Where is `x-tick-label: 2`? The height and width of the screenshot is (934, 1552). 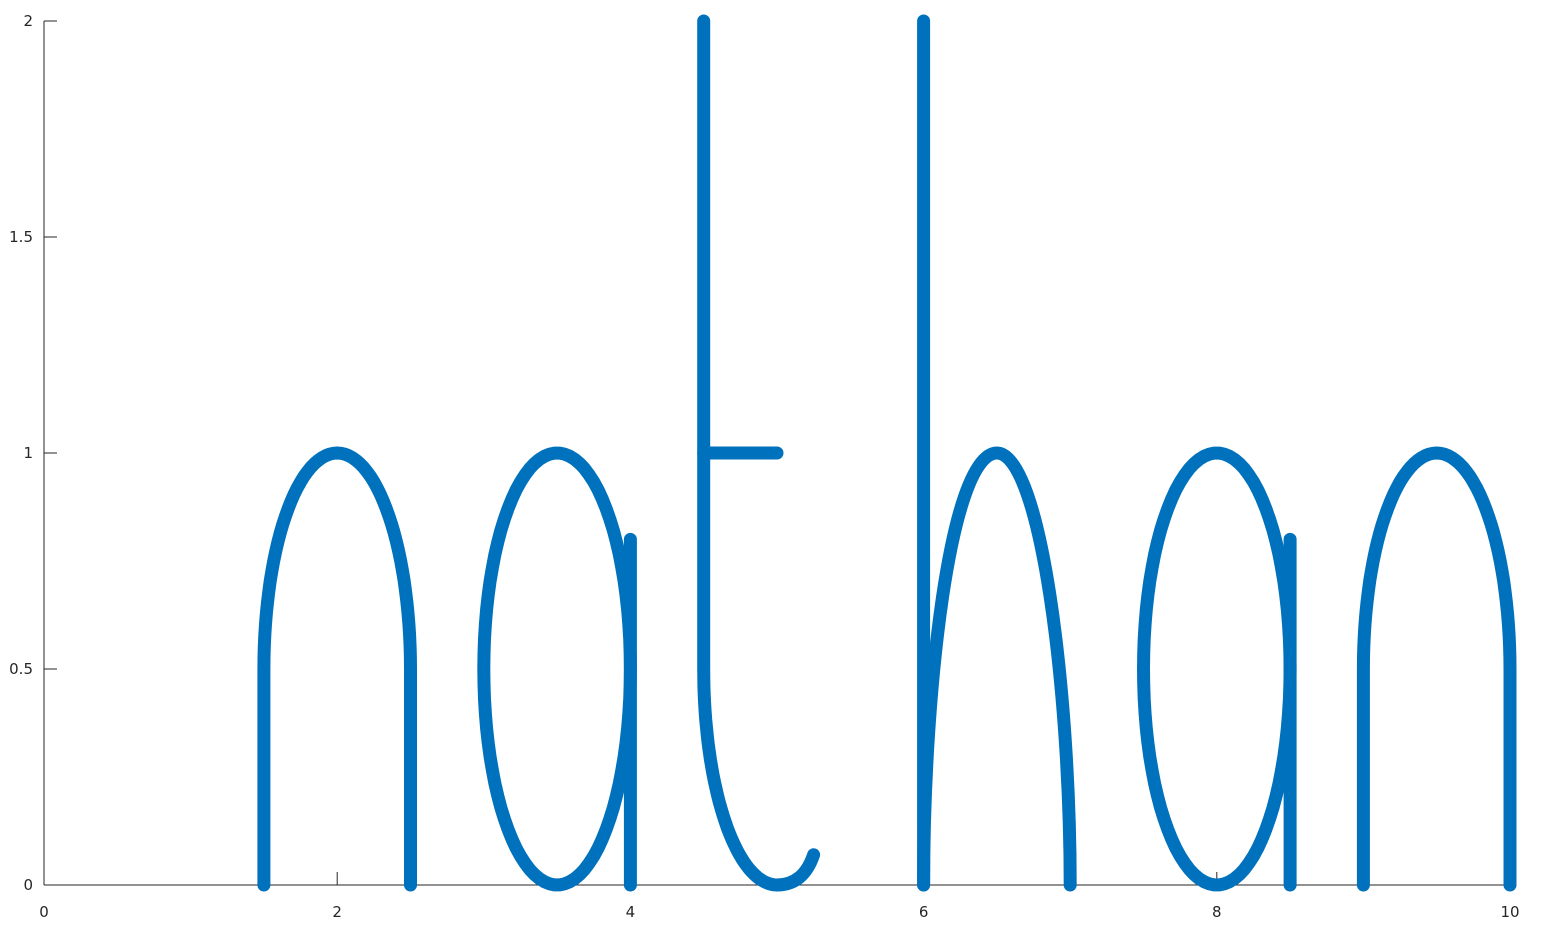
x-tick-label: 2 is located at coordinates (337, 912).